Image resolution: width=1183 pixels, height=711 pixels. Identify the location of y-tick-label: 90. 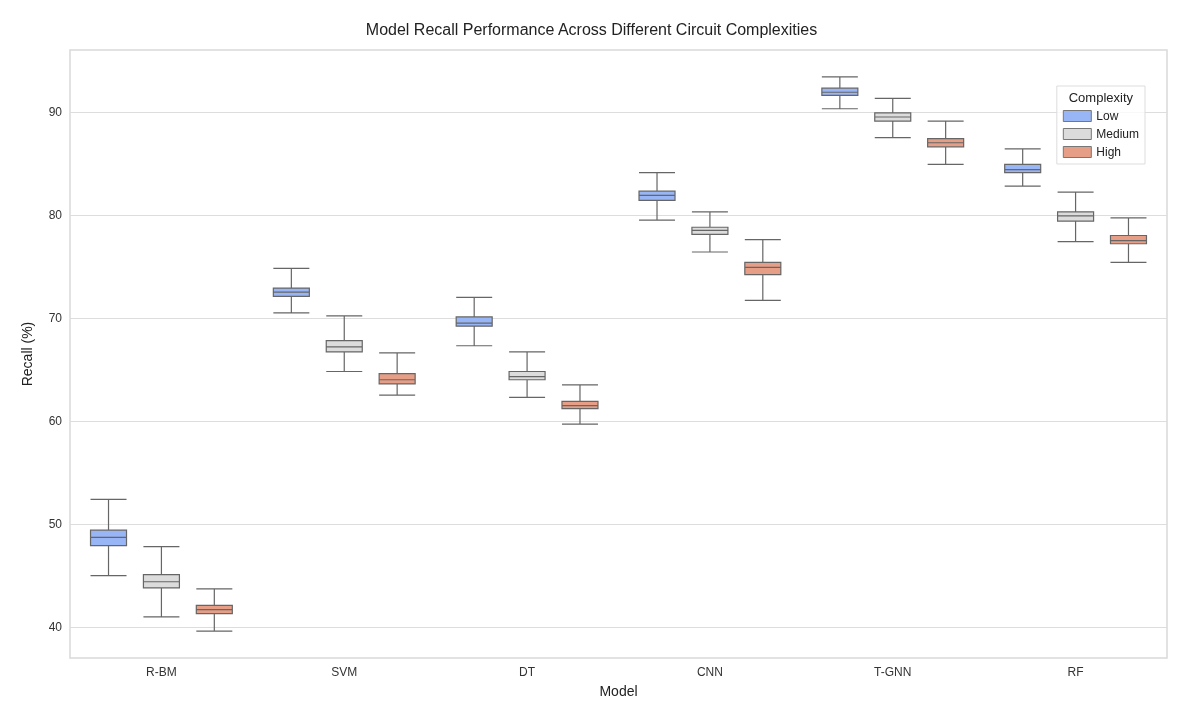
(55, 111).